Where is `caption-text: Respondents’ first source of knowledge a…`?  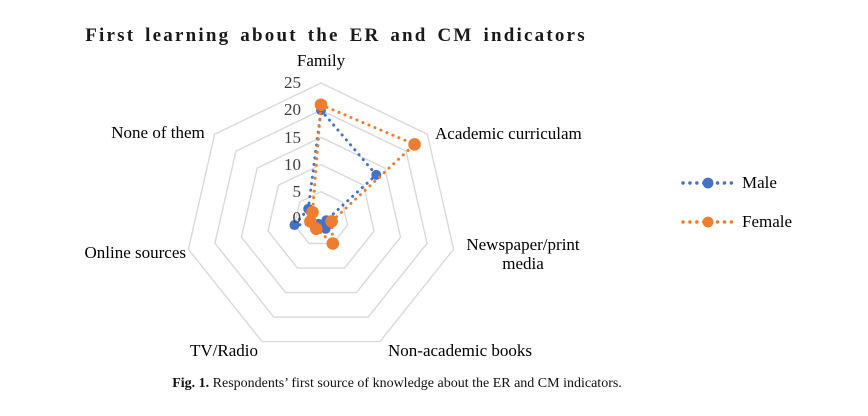
caption-text: Respondents’ first source of knowledge a… is located at coordinates (415, 383).